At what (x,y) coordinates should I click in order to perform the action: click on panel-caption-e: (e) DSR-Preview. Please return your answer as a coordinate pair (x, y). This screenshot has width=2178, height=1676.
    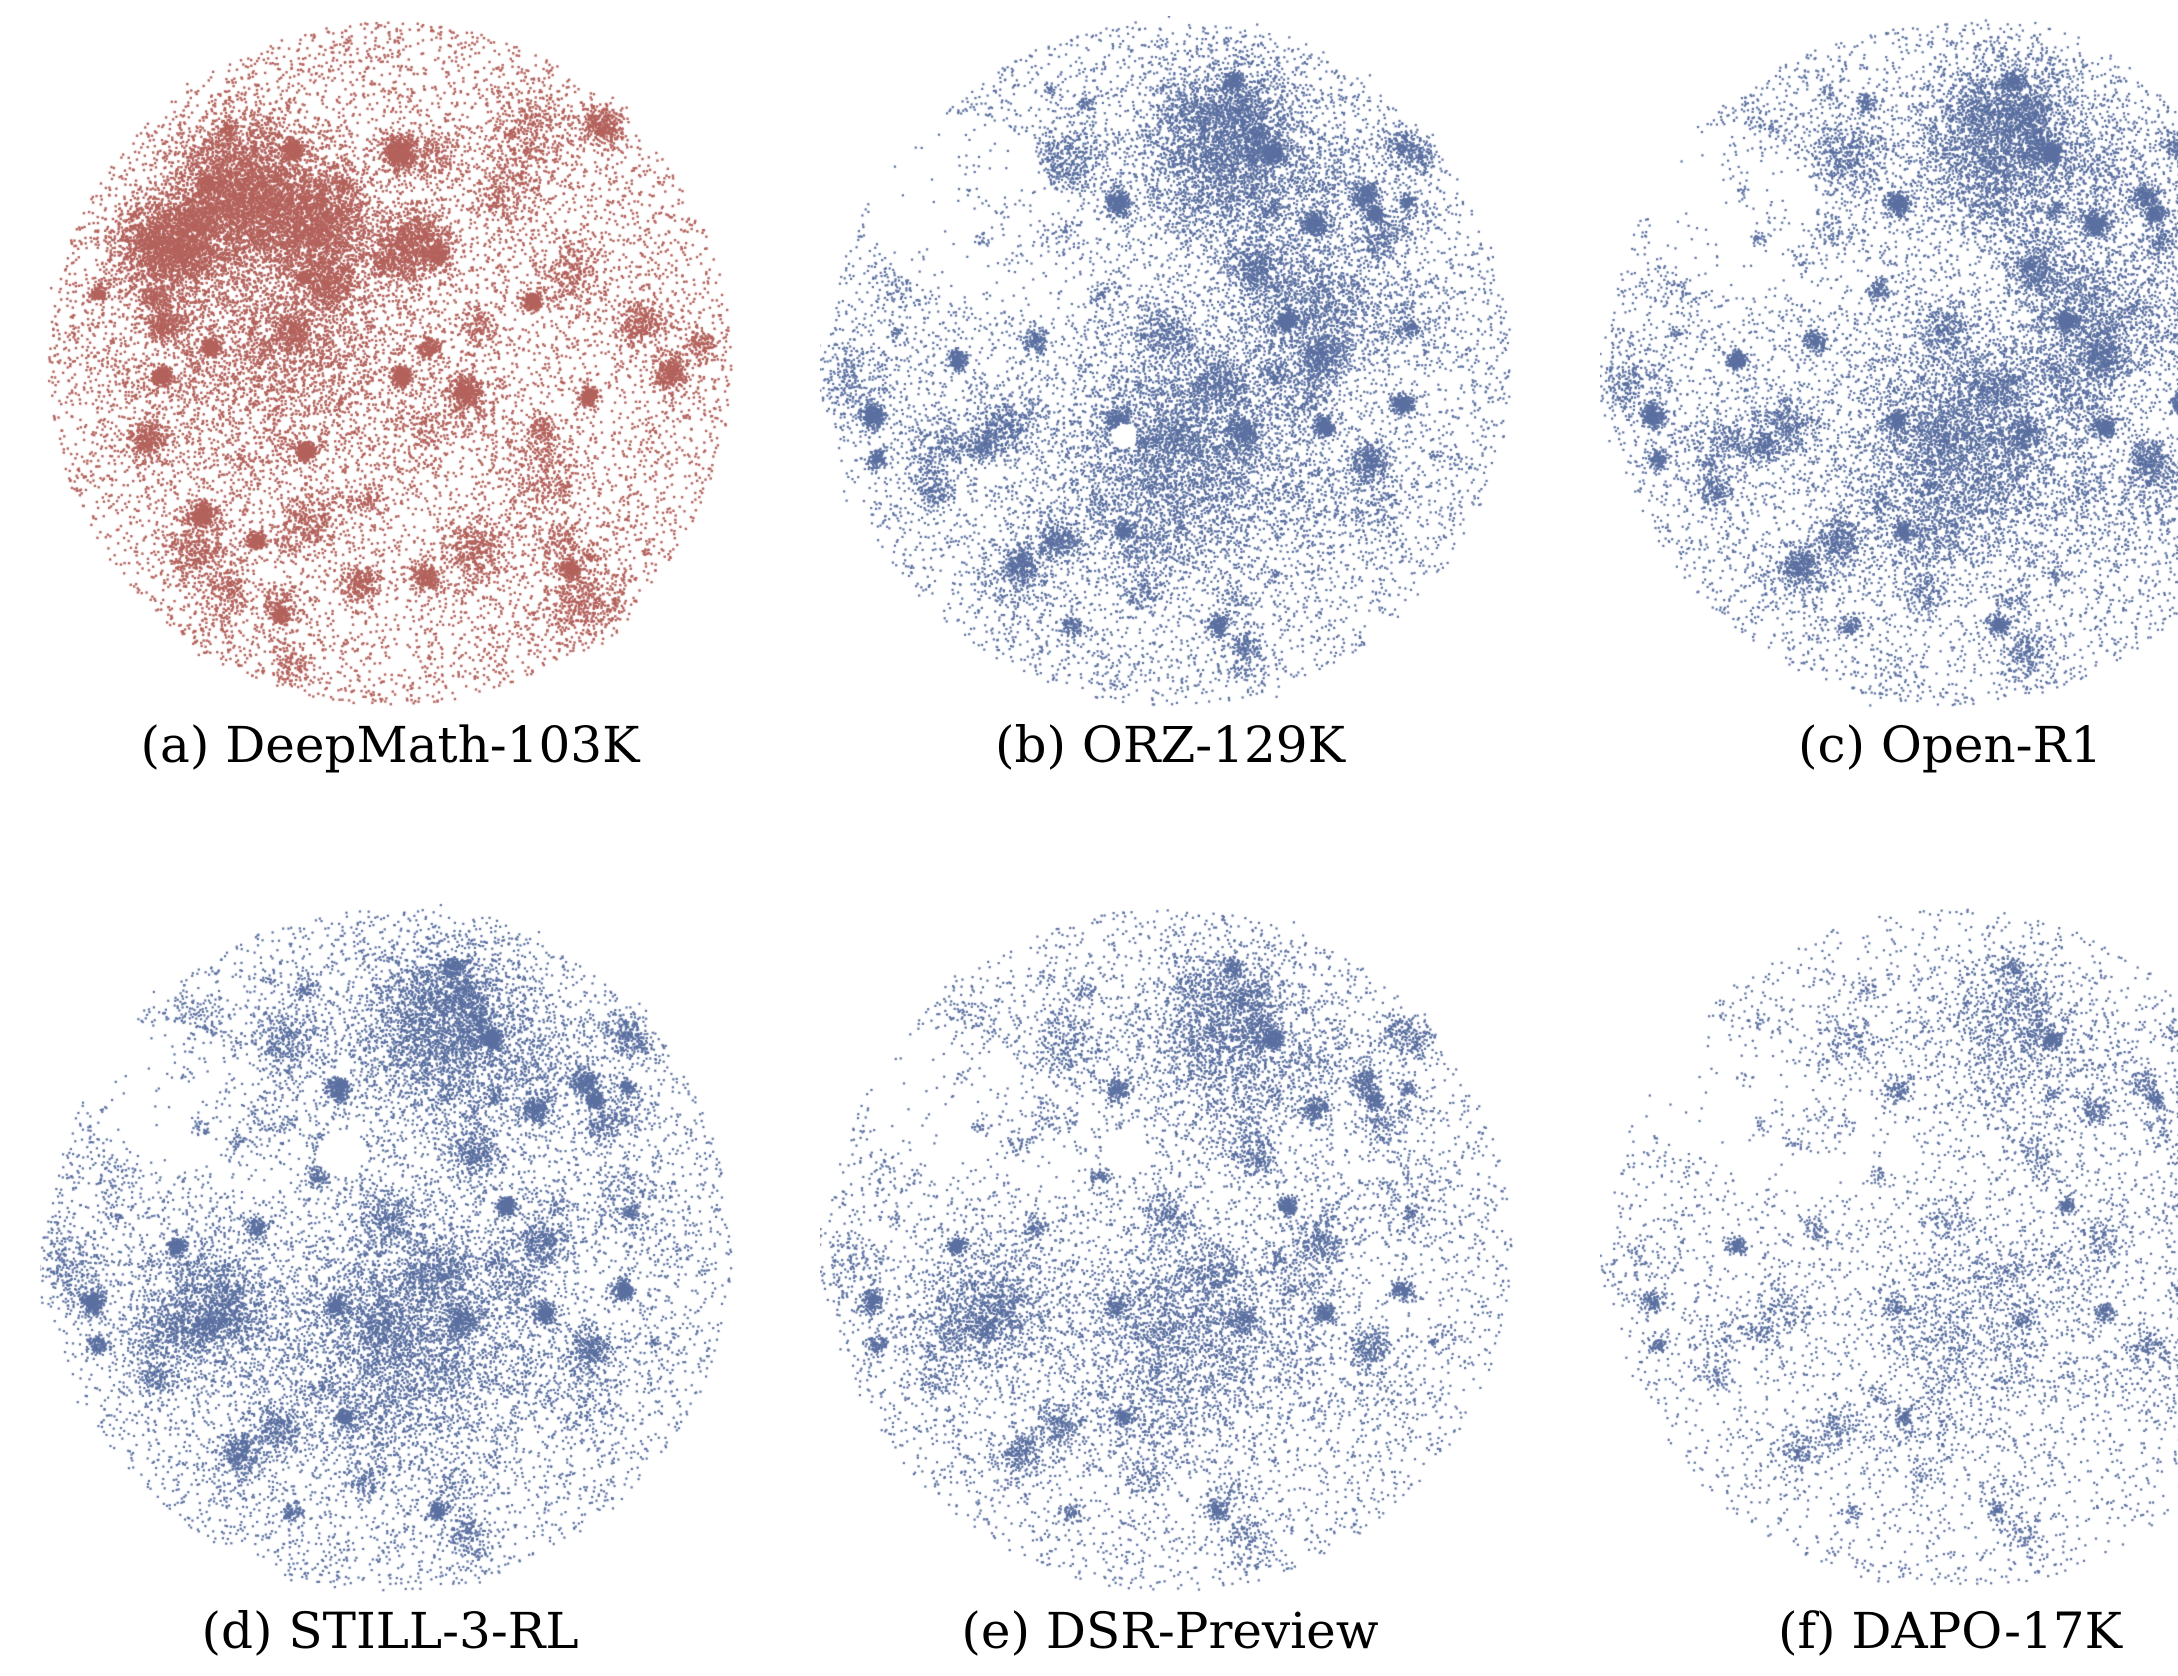
    Looking at the image, I should click on (1170, 1631).